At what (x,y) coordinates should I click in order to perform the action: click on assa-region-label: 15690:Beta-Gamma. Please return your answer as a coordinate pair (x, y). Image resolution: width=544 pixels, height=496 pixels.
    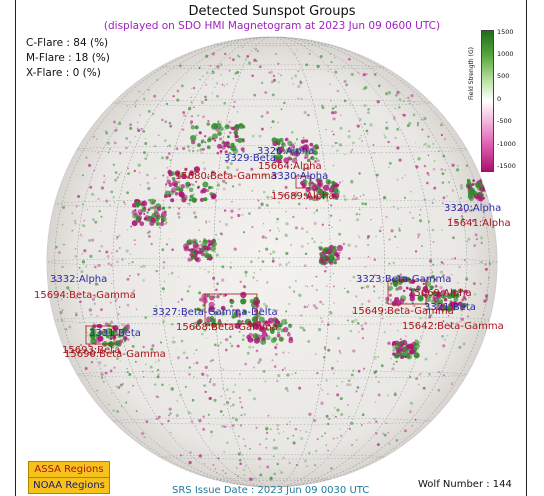
    Looking at the image, I should click on (115, 354).